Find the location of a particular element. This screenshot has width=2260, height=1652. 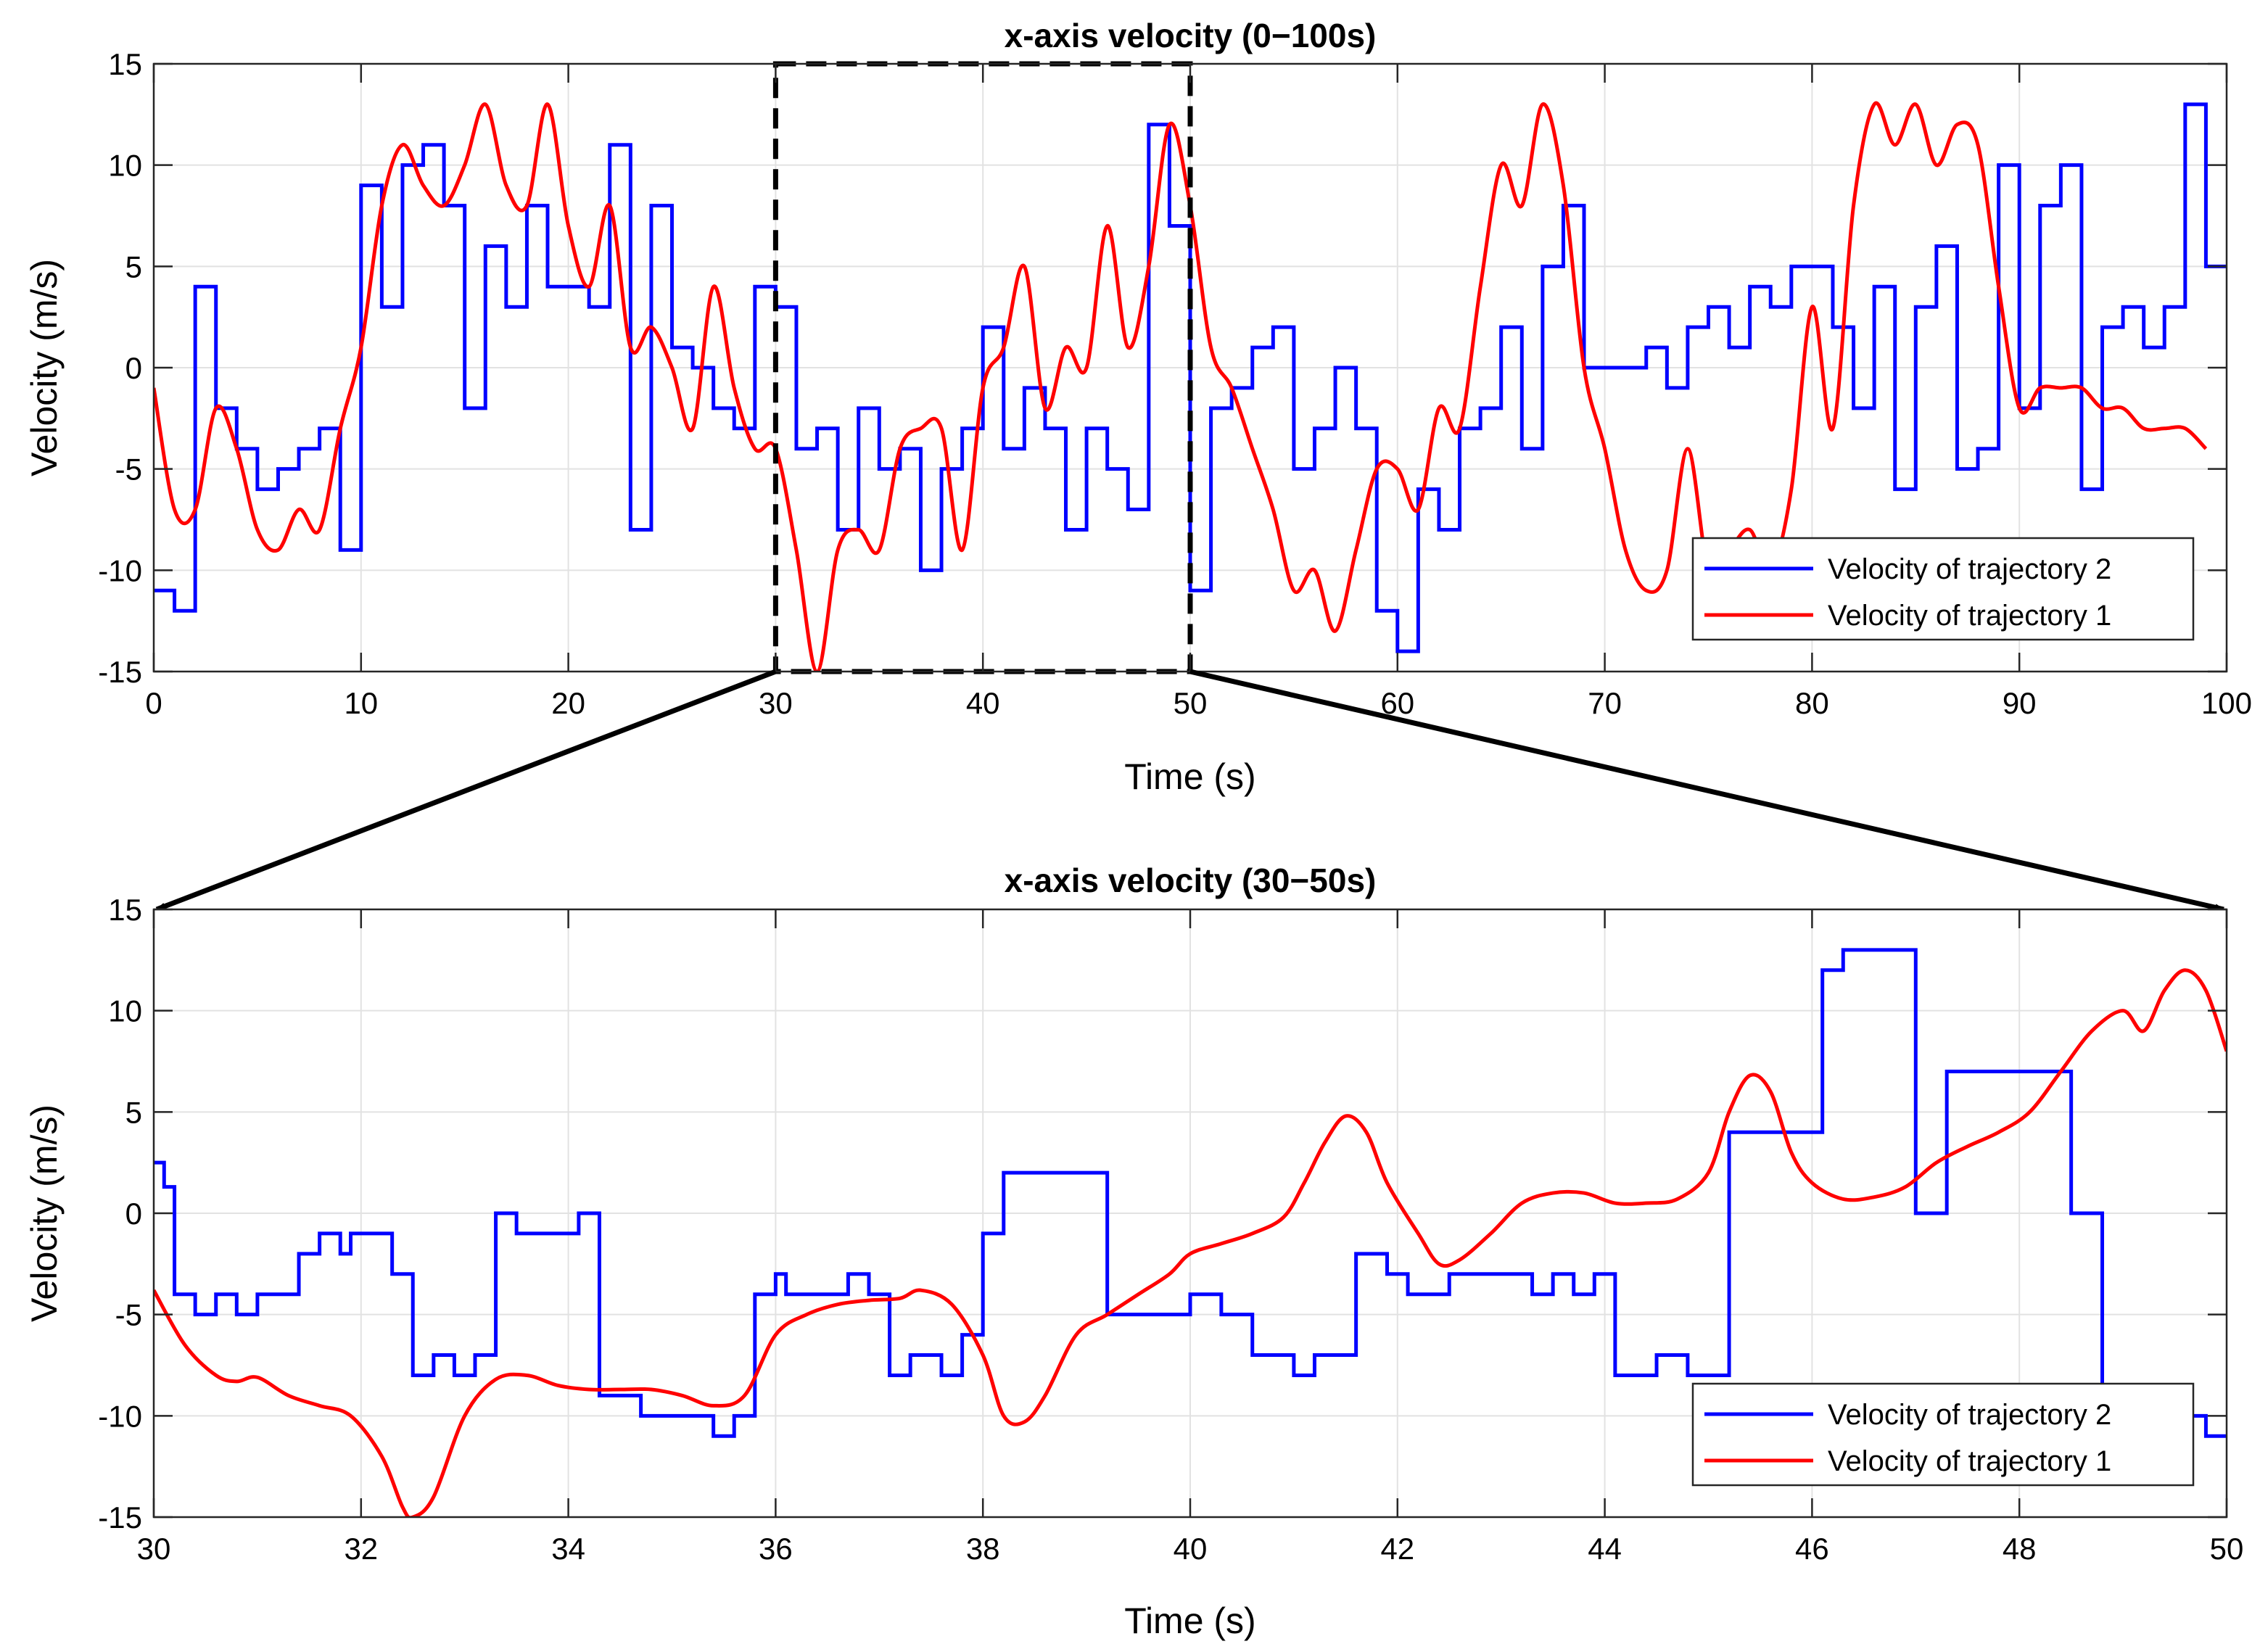

x-tick-label: 46 is located at coordinates (1812, 1549).